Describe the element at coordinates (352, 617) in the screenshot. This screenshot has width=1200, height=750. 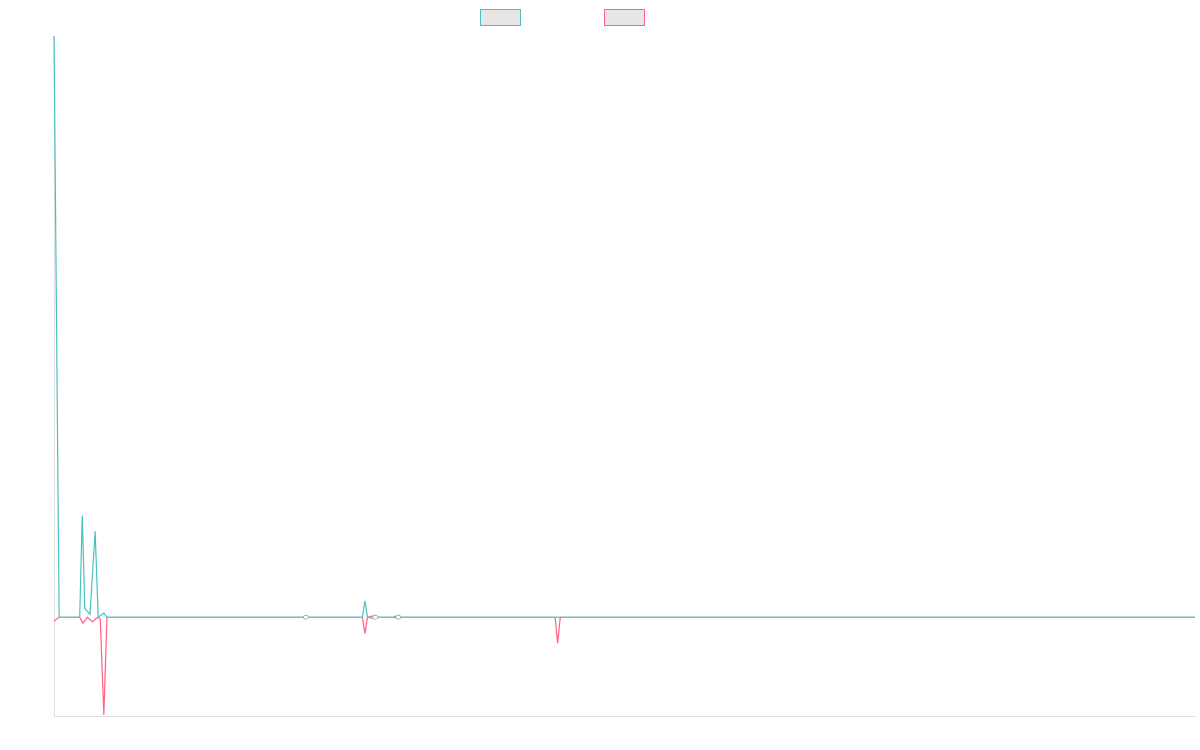
I see `marker-layer` at that location.